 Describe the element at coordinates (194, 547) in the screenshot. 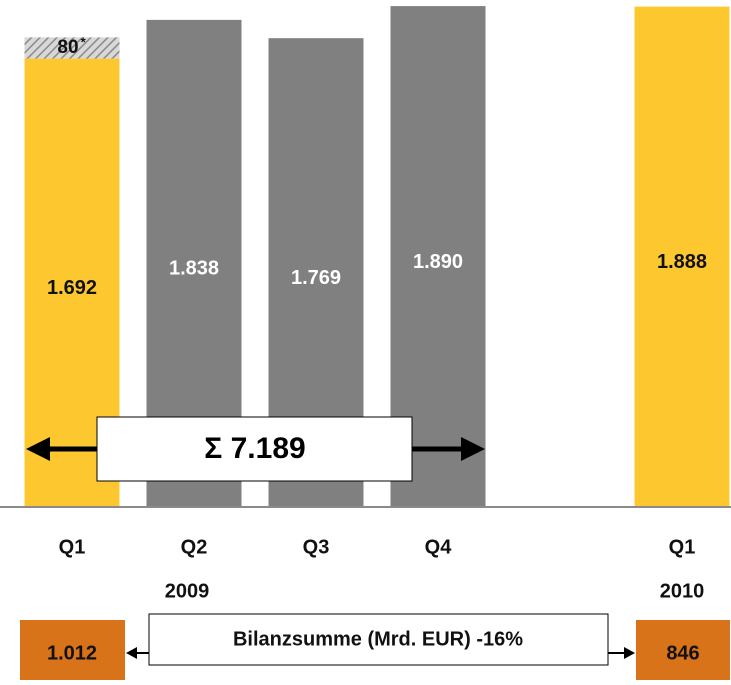

I see `x-tick-label: Q2` at that location.